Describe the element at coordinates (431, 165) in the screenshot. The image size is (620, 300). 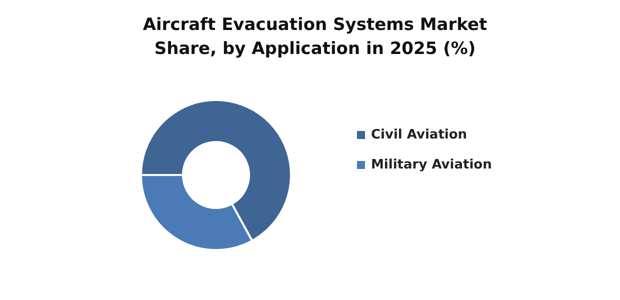
I see `legend-label: Military Aviation` at that location.